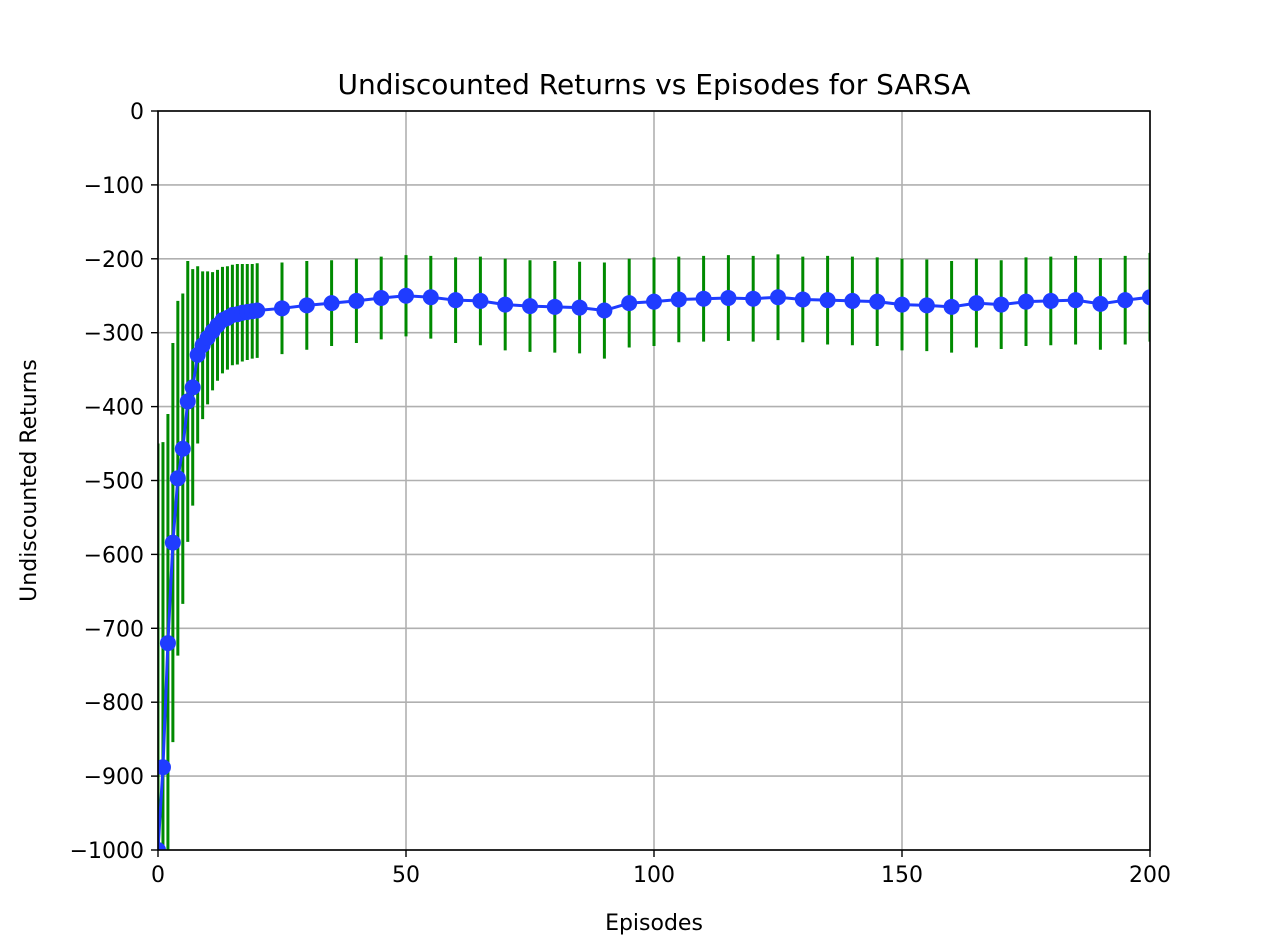 Image resolution: width=1276 pixels, height=952 pixels. I want to click on x-tick-label: 150, so click(902, 875).